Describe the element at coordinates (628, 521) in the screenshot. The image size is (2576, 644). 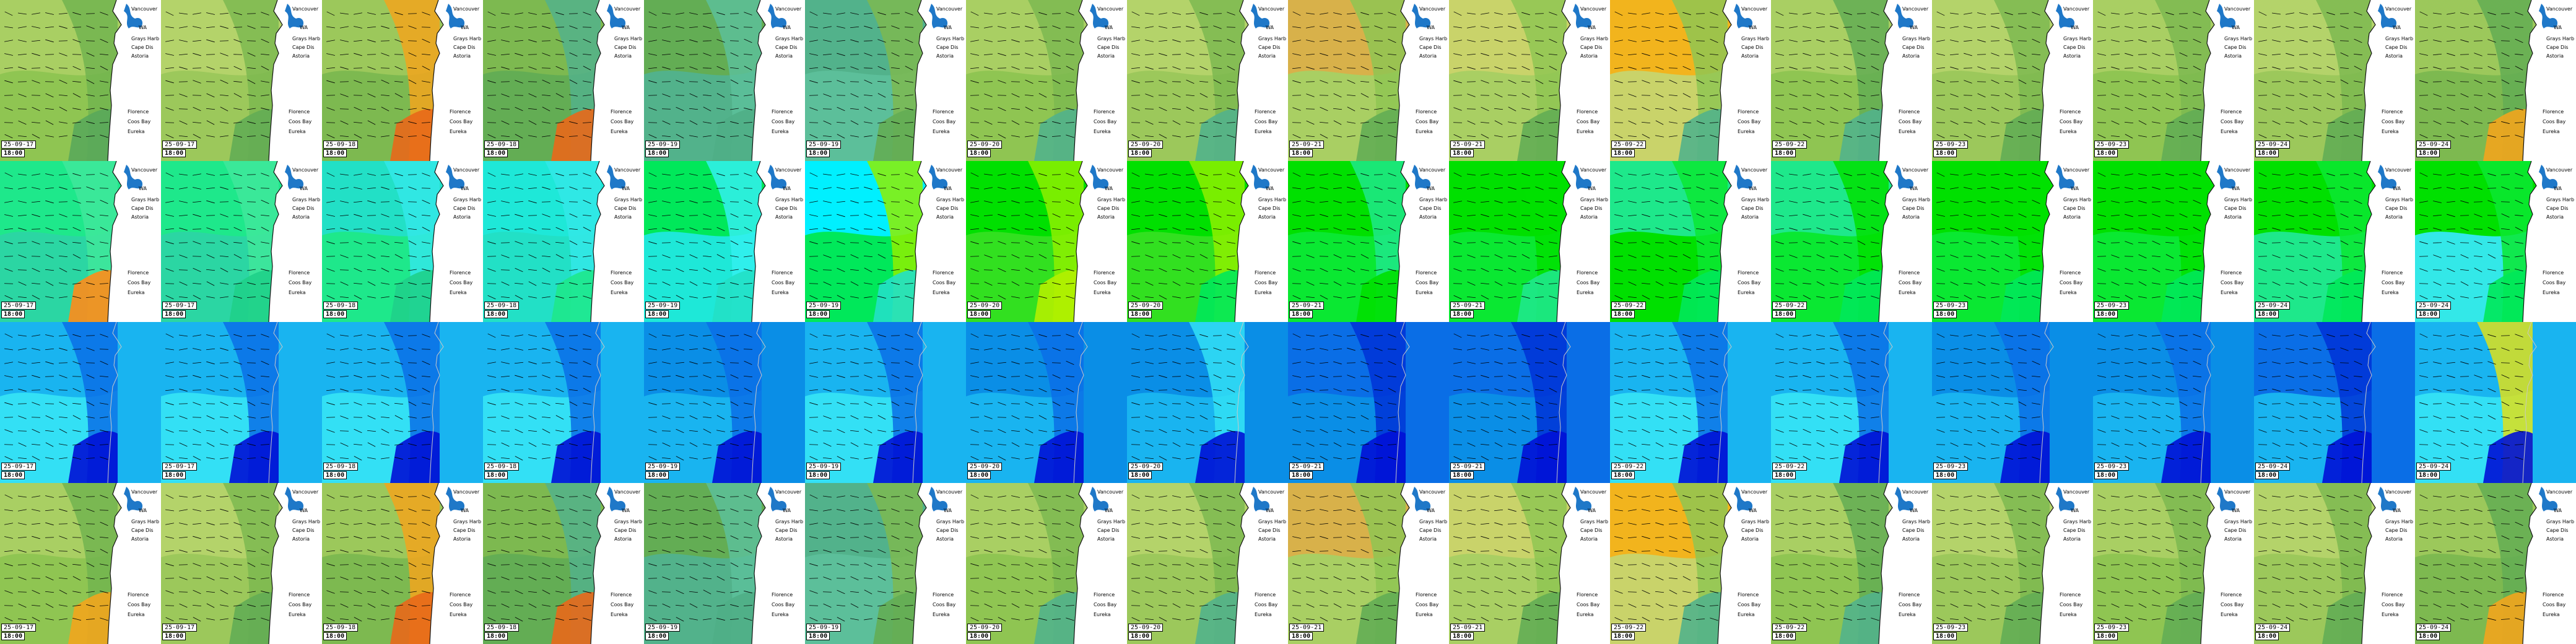
I see `place-label: Grays Harb` at that location.